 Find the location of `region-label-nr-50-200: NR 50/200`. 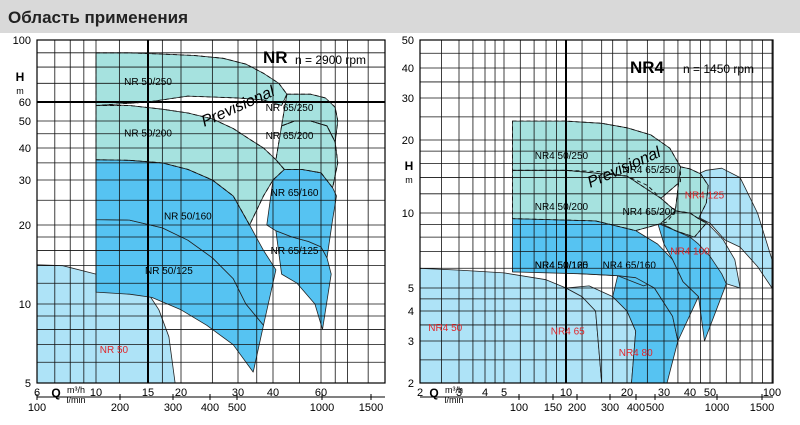

region-label-nr-50-200: NR 50/200 is located at coordinates (148, 133).